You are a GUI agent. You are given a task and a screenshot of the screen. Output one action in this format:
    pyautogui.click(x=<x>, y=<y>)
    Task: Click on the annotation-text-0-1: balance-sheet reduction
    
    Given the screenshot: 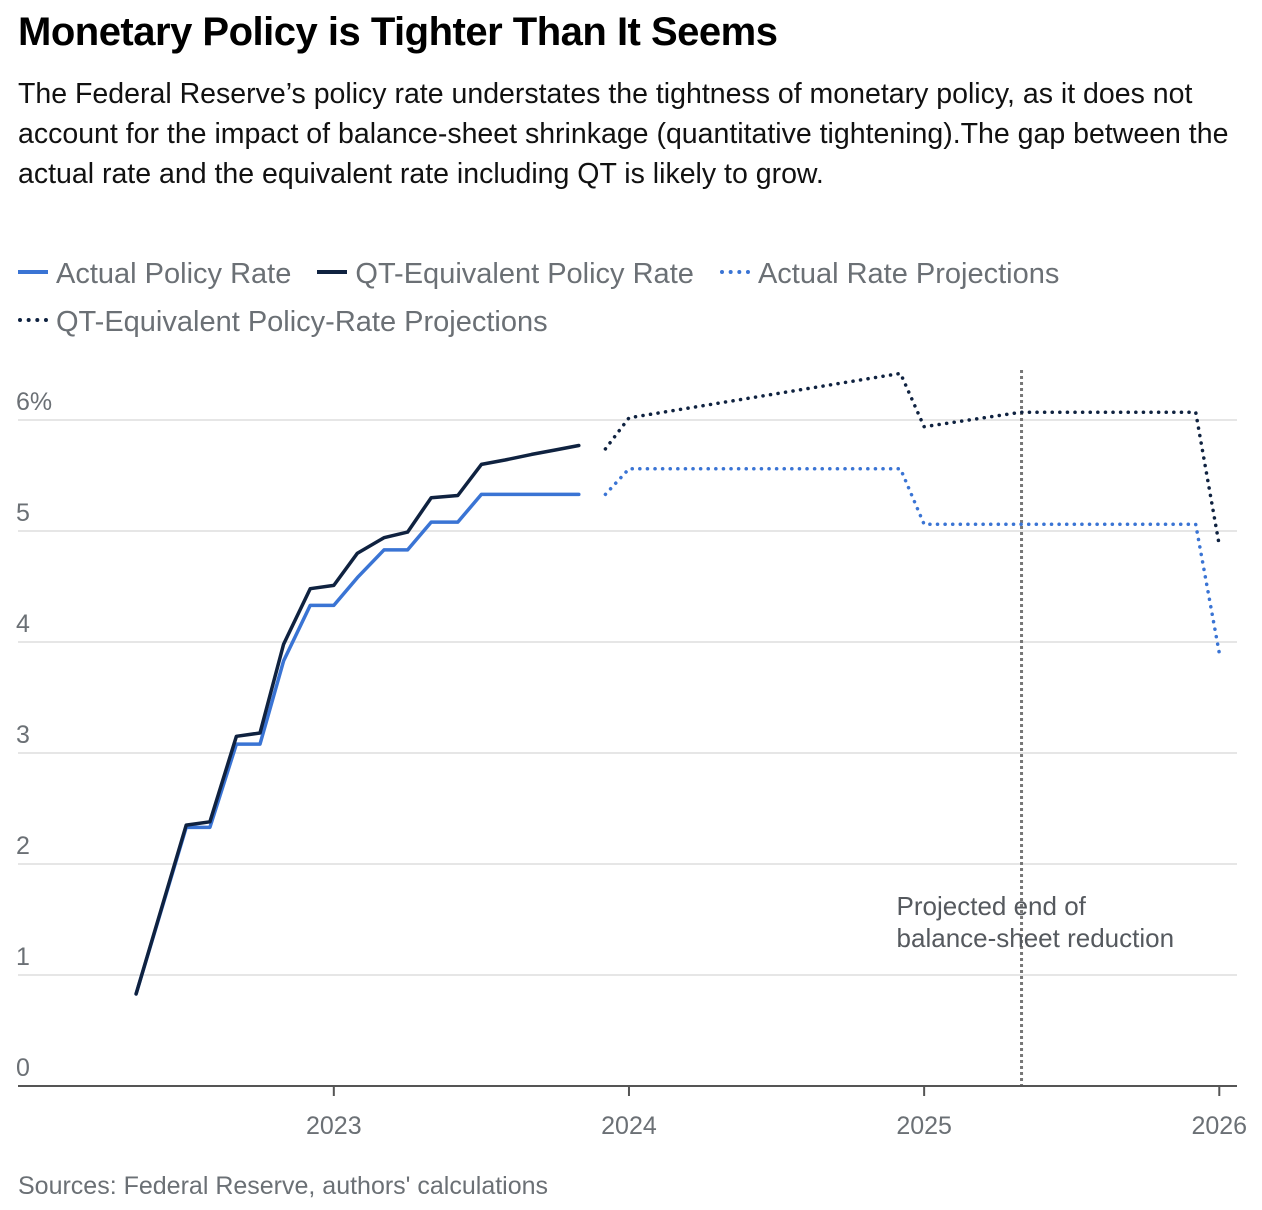 What is the action you would take?
    pyautogui.click(x=1036, y=938)
    